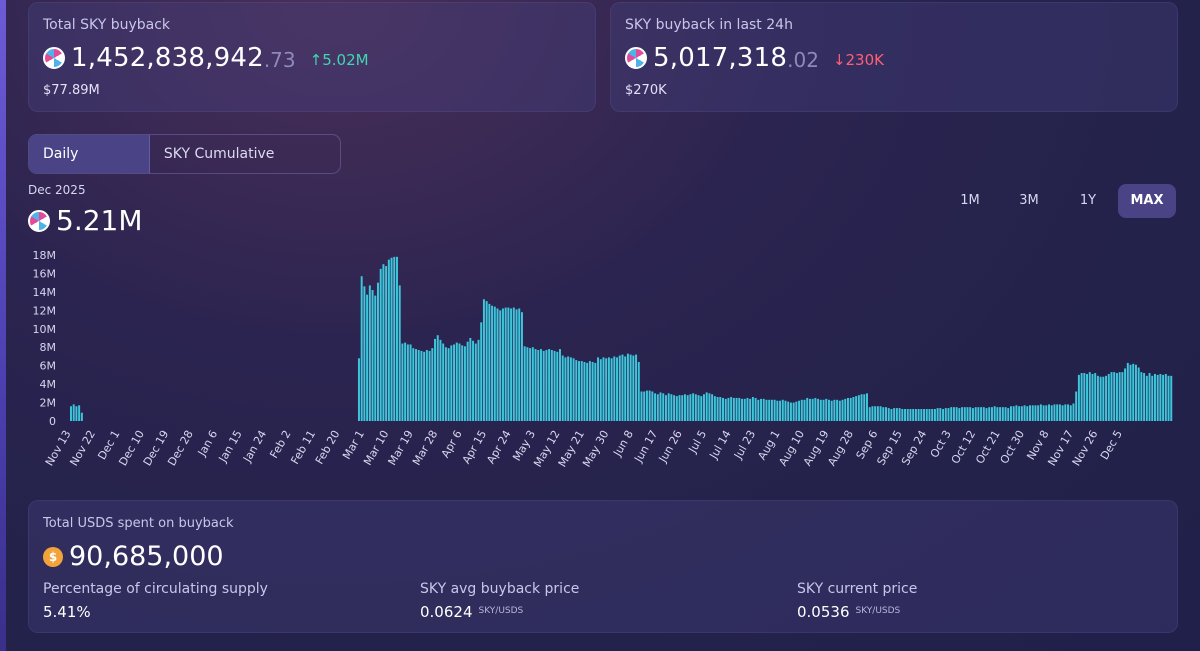 The height and width of the screenshot is (651, 1200). I want to click on chart-tabs: Daily buyback SKY Cumulative Buyback, so click(184, 154).